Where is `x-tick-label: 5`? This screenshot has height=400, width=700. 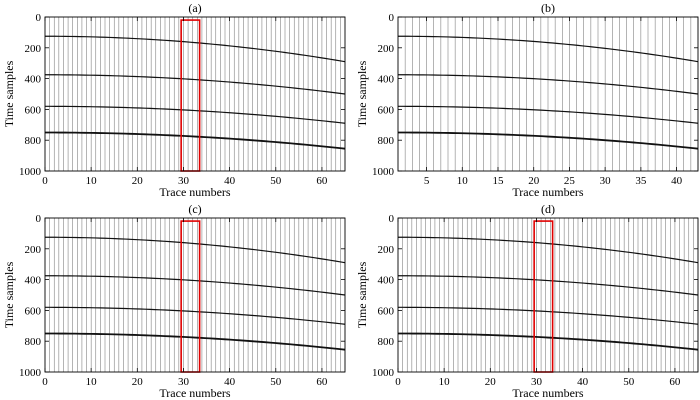 x-tick-label: 5 is located at coordinates (427, 181).